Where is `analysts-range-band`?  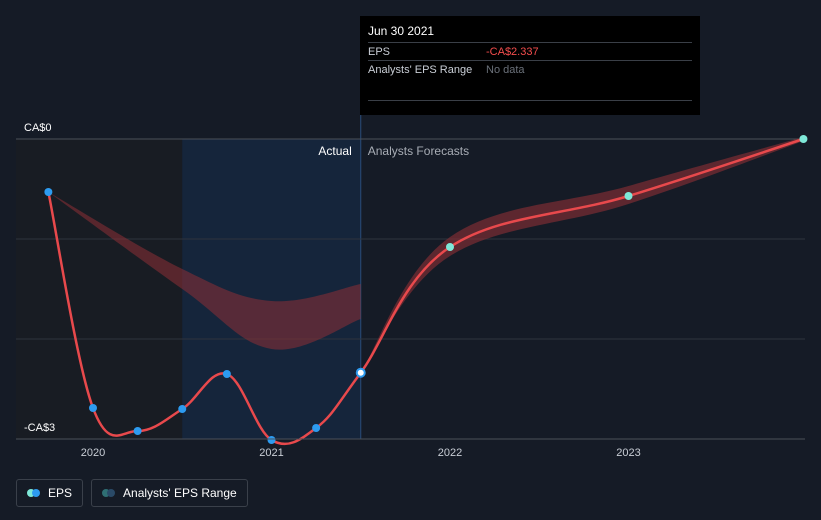
analysts-range-band is located at coordinates (204, 271).